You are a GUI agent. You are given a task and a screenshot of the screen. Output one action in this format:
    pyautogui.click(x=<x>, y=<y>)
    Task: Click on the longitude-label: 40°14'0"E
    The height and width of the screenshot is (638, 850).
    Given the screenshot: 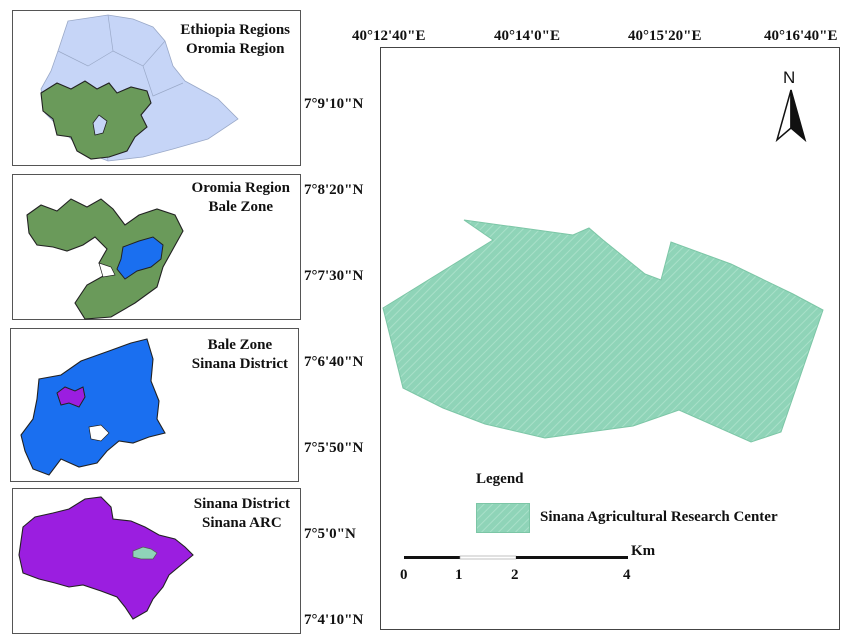 What is the action you would take?
    pyautogui.click(x=527, y=36)
    